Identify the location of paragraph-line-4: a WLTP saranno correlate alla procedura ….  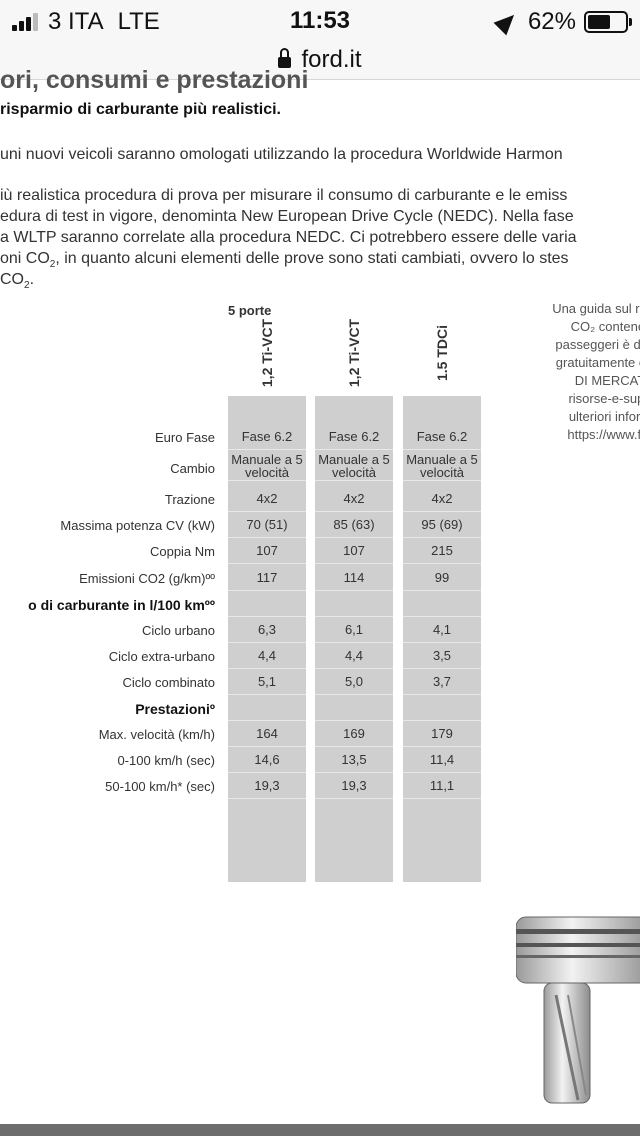
(288, 237).